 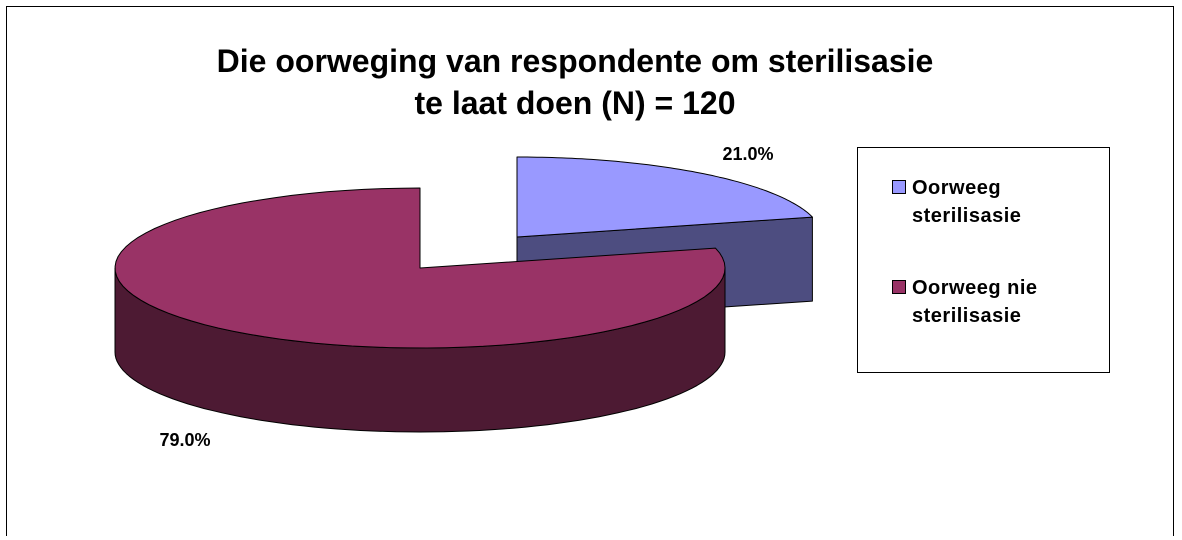 What do you see at coordinates (747, 154) in the screenshot?
I see `data-label: 21.0%` at bounding box center [747, 154].